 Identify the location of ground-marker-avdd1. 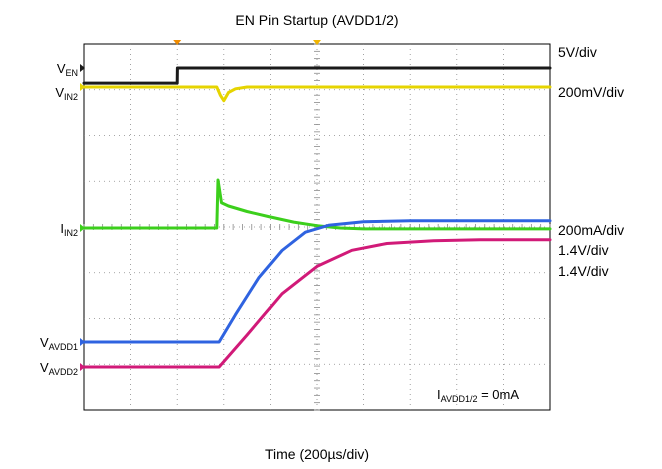
(82, 342).